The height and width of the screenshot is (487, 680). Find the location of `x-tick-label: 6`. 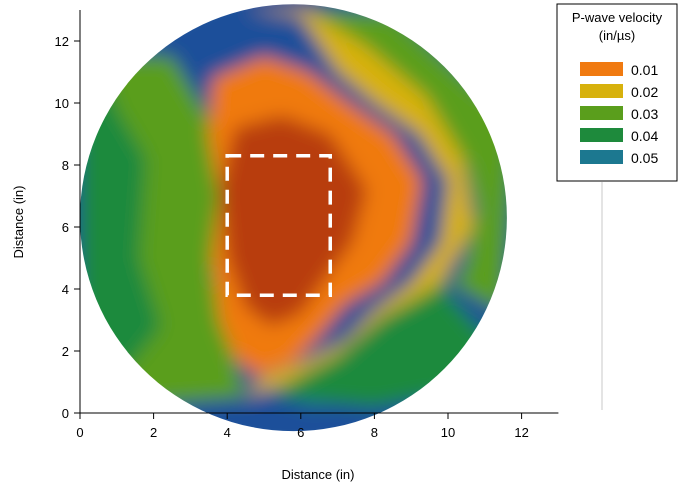

x-tick-label: 6 is located at coordinates (300, 432).